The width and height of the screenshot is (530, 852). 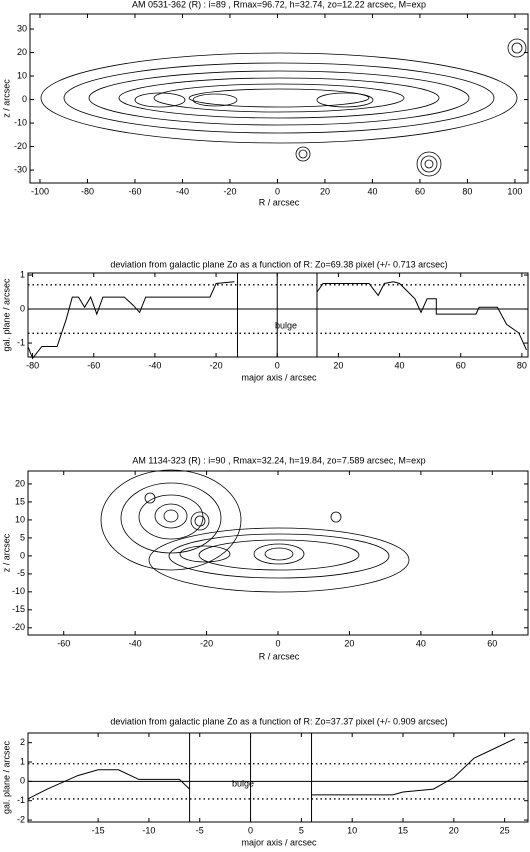 I want to click on y-tick-label: -15, so click(x=18, y=609).